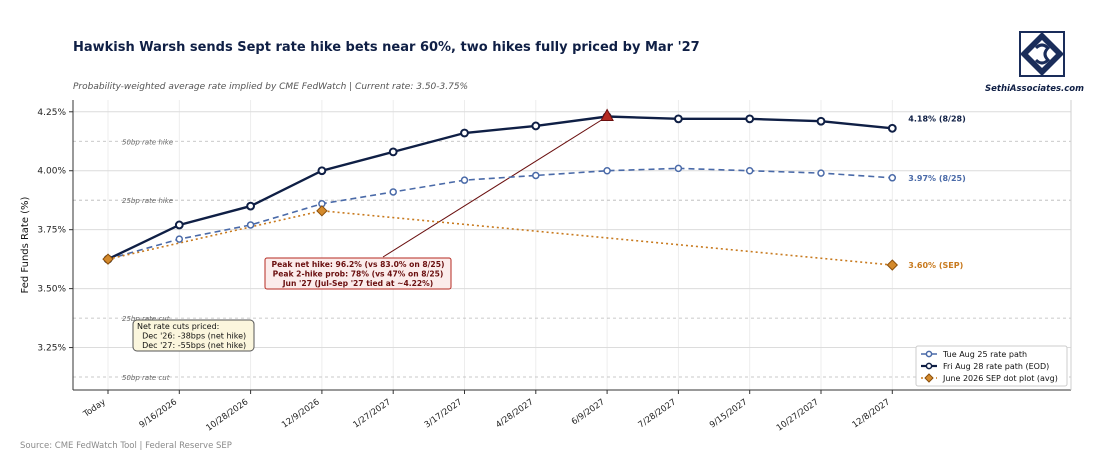 This screenshot has height=472, width=1100. I want to click on reference-line-label: 50bp rate hike, so click(147, 142).